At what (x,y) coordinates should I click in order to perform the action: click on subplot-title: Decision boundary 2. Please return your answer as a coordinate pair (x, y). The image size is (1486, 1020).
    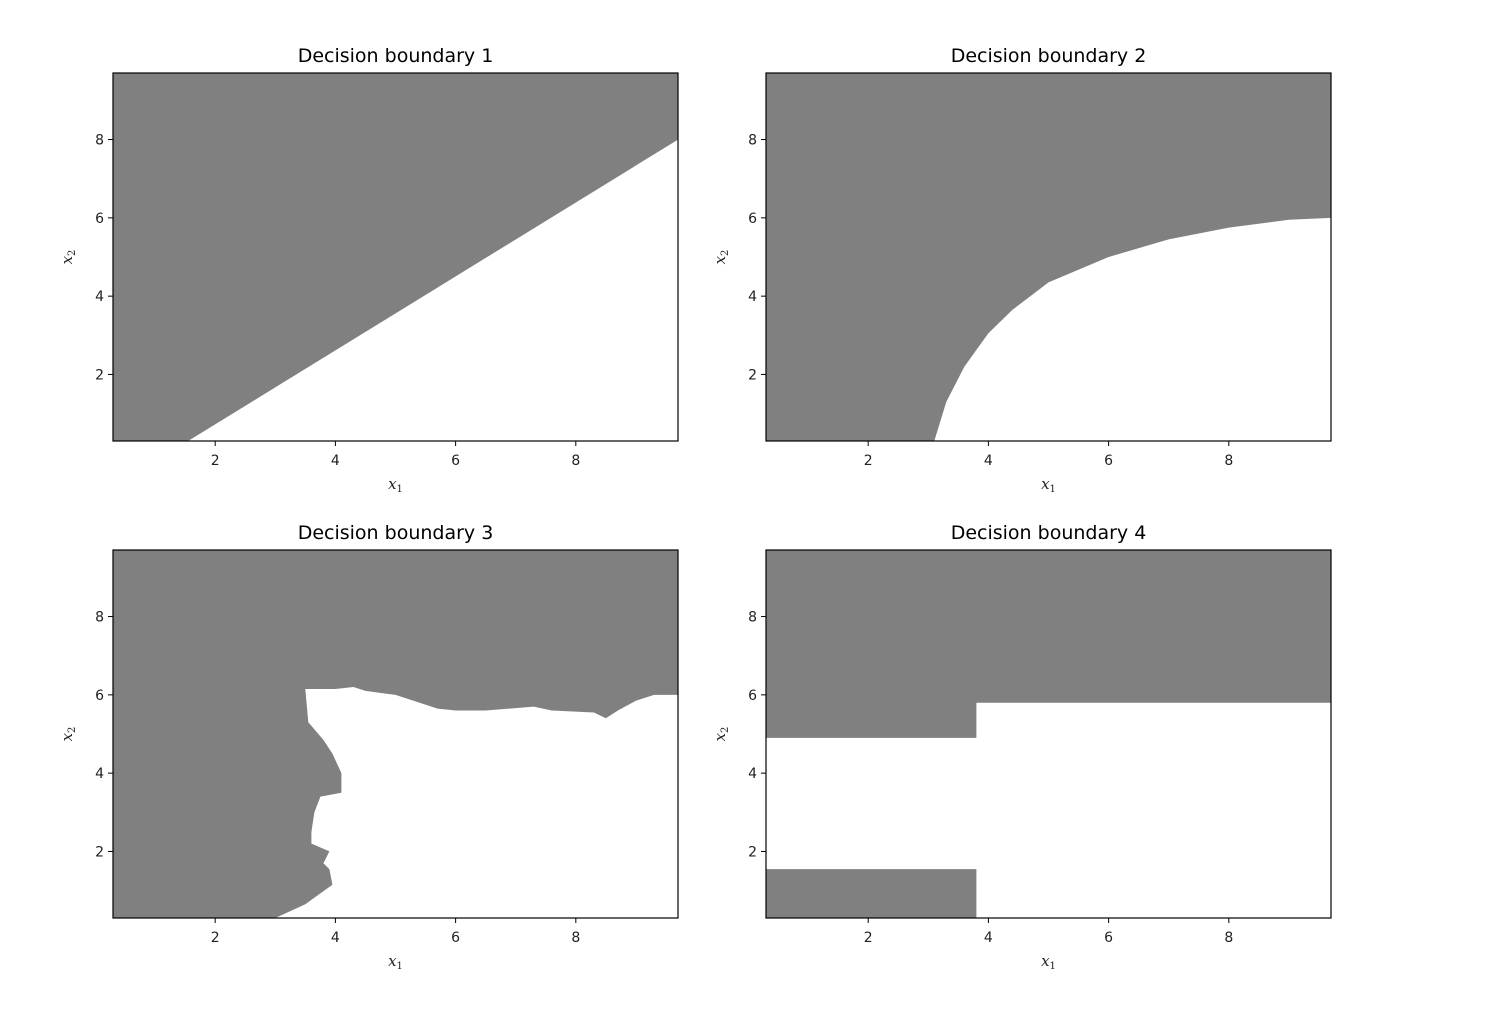
    Looking at the image, I should click on (1049, 56).